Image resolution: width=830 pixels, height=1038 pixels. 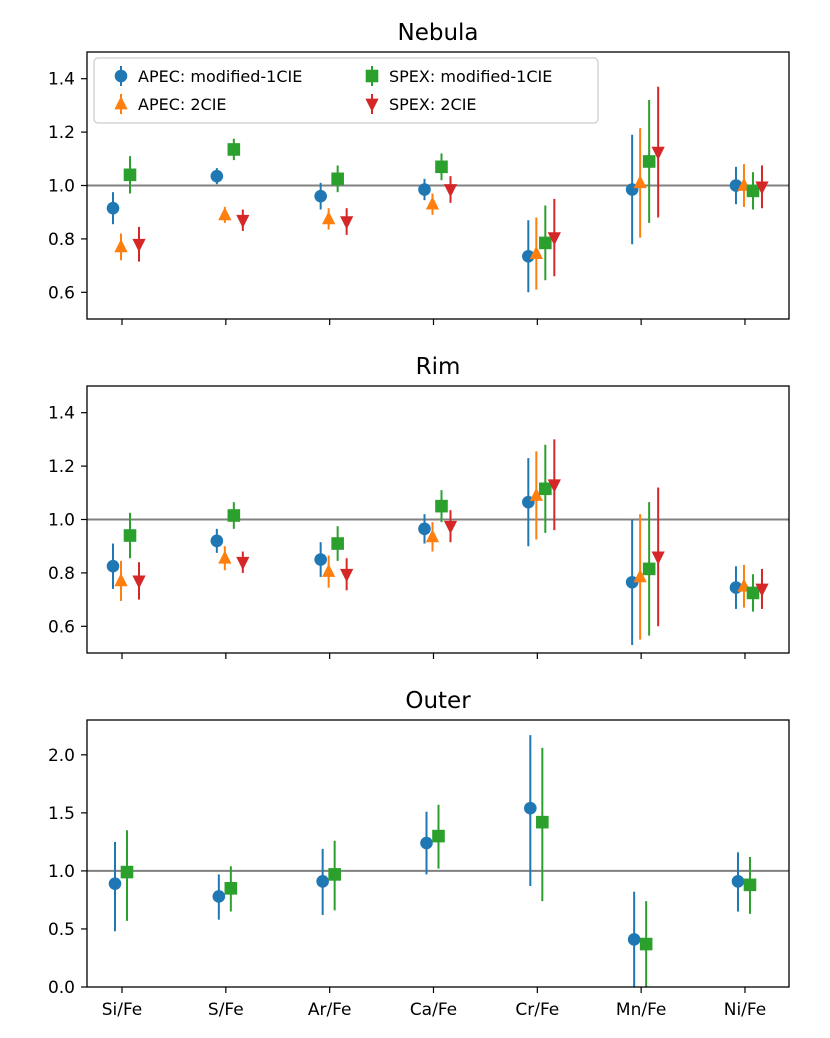 What do you see at coordinates (438, 367) in the screenshot?
I see `panel-title: Rim` at bounding box center [438, 367].